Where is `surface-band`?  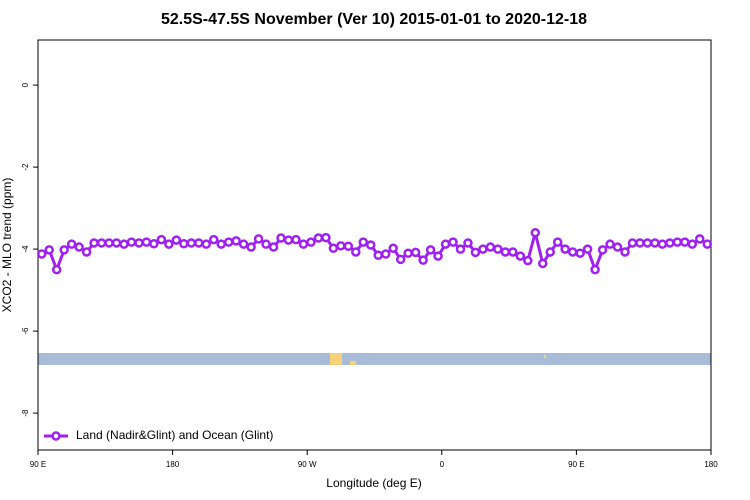 surface-band is located at coordinates (374, 359).